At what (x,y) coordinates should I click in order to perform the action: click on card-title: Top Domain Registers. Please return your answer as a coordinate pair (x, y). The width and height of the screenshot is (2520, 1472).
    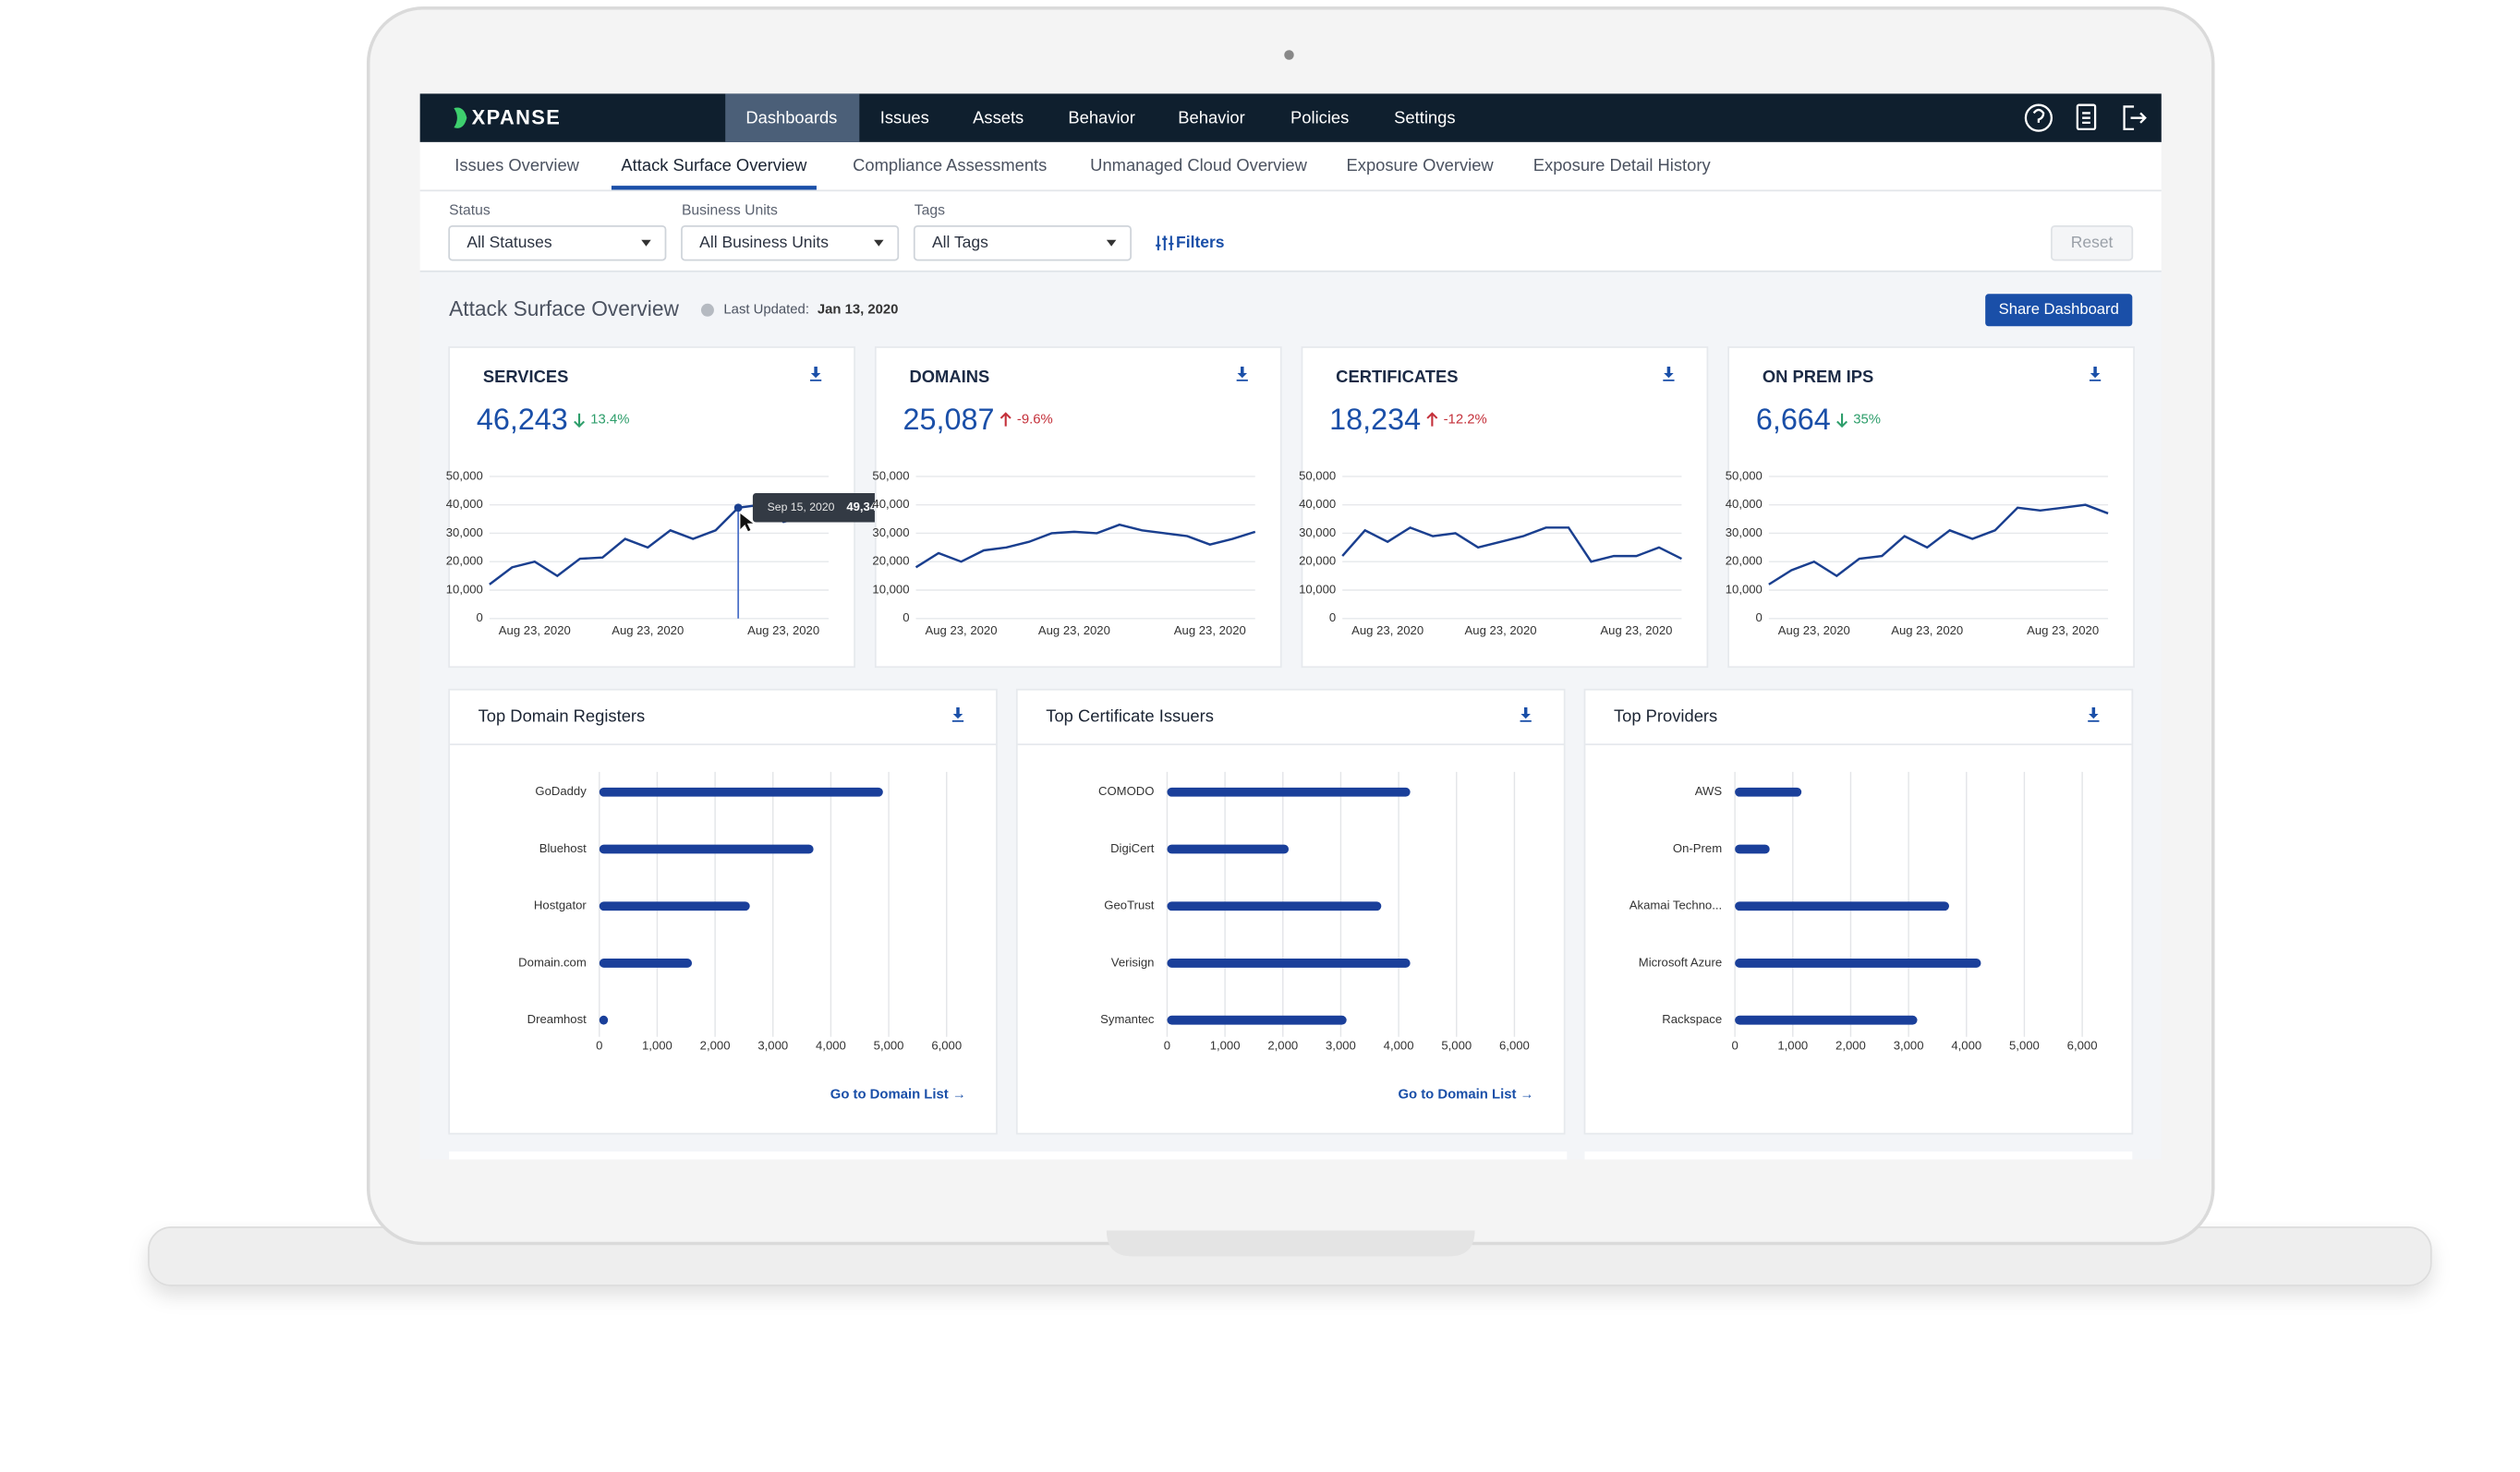
    Looking at the image, I should click on (562, 715).